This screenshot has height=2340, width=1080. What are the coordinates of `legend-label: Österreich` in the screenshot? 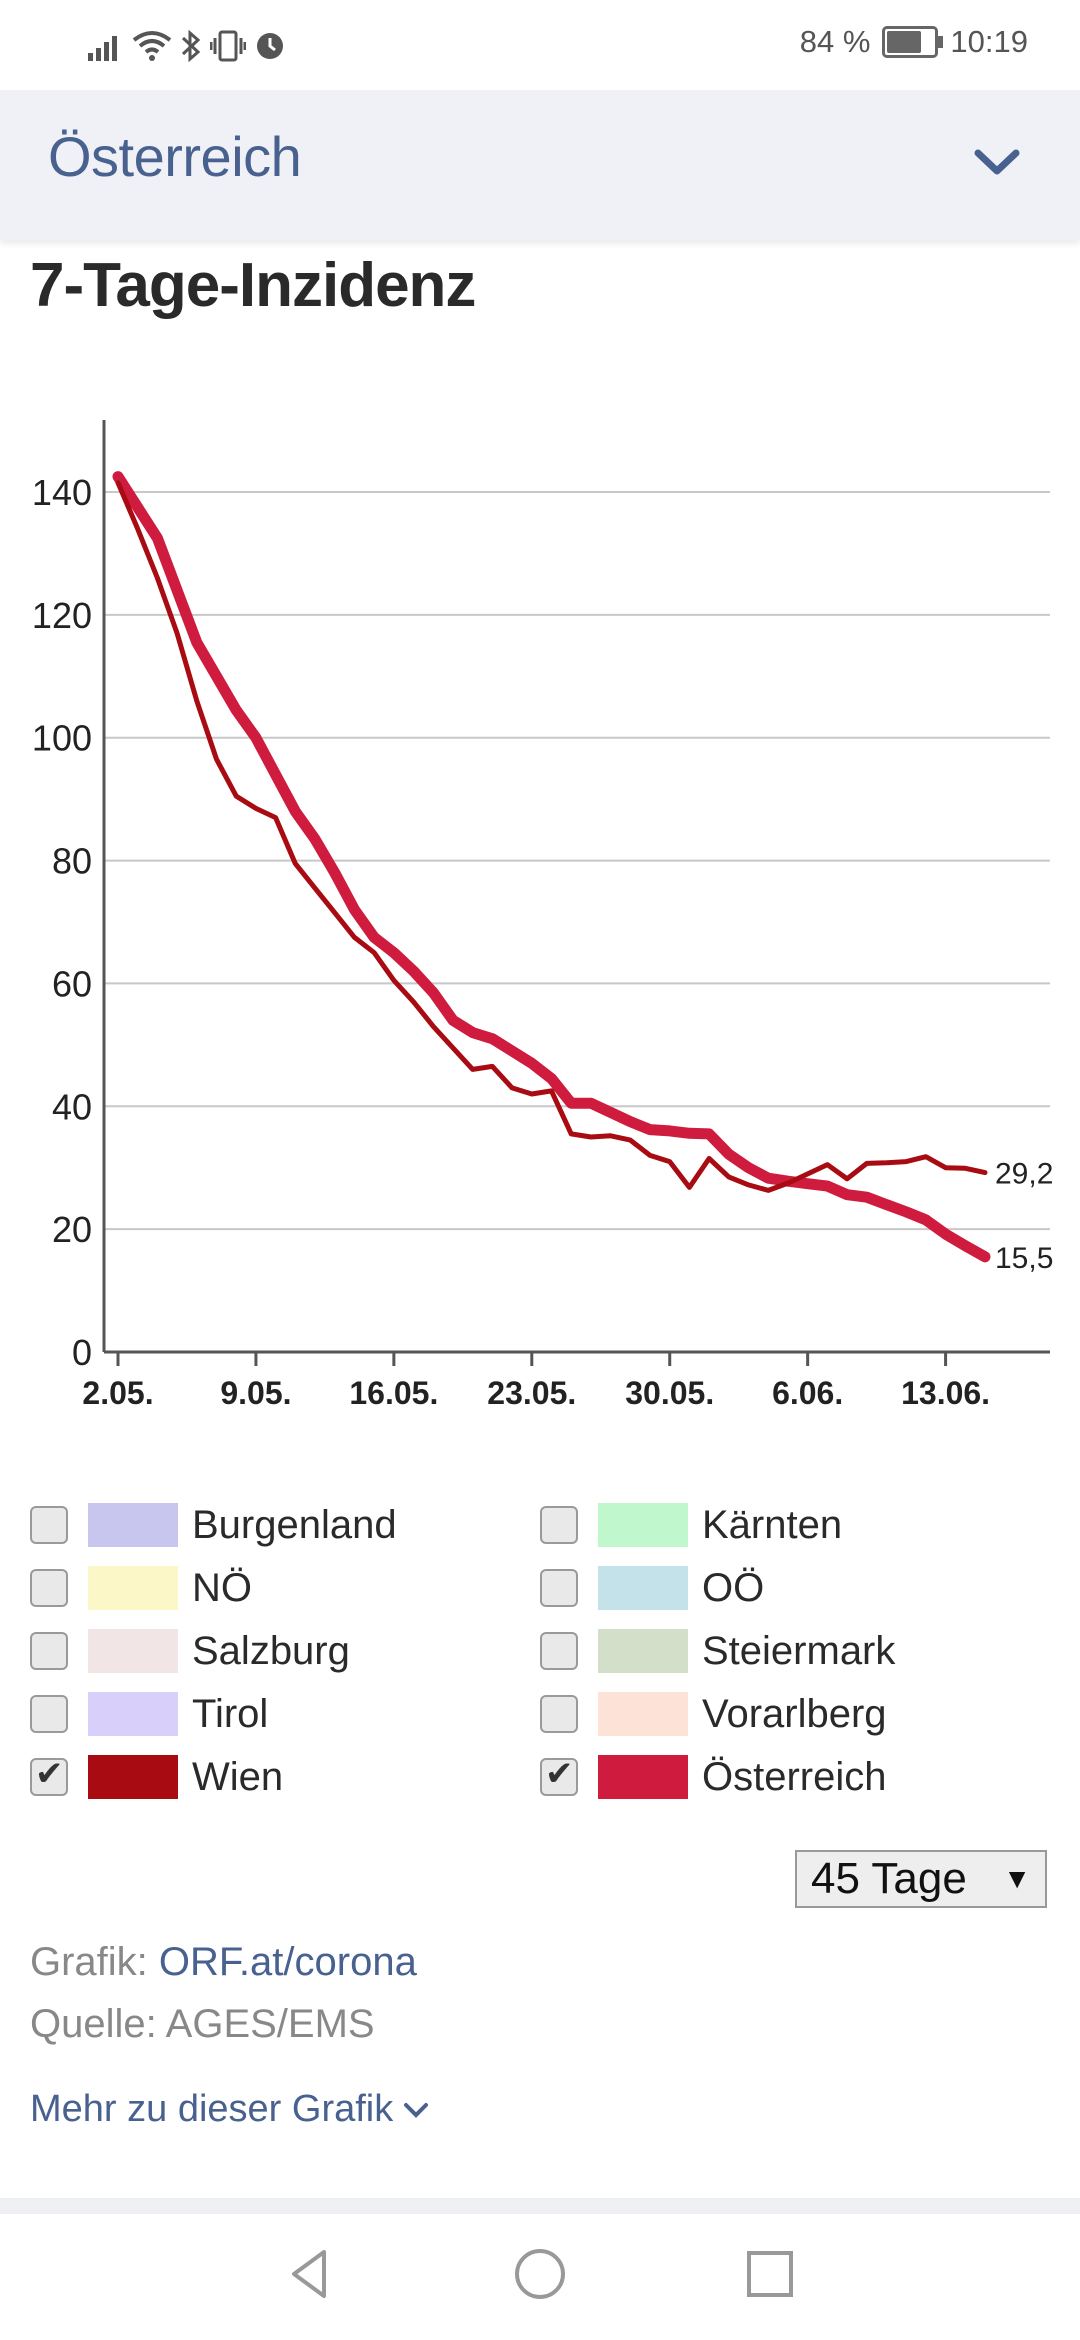 It's located at (794, 1776).